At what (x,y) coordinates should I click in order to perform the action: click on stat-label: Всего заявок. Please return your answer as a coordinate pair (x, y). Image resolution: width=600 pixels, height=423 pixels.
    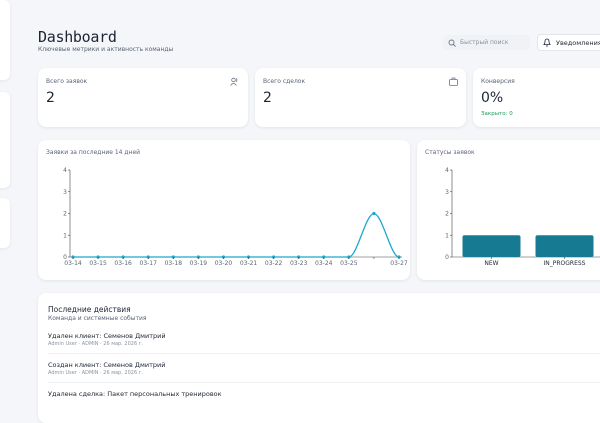
    Looking at the image, I should click on (67, 81).